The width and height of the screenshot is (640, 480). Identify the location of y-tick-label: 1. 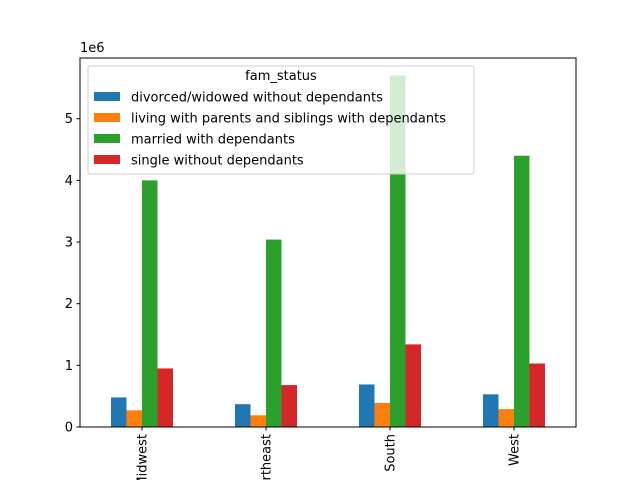
(69, 366).